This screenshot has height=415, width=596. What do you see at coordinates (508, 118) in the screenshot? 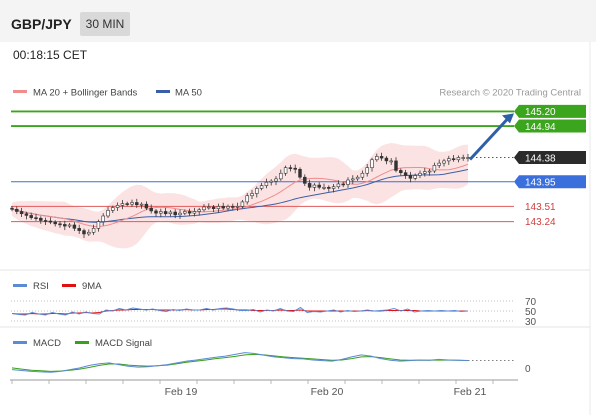
I see `forecast-arrow-head` at bounding box center [508, 118].